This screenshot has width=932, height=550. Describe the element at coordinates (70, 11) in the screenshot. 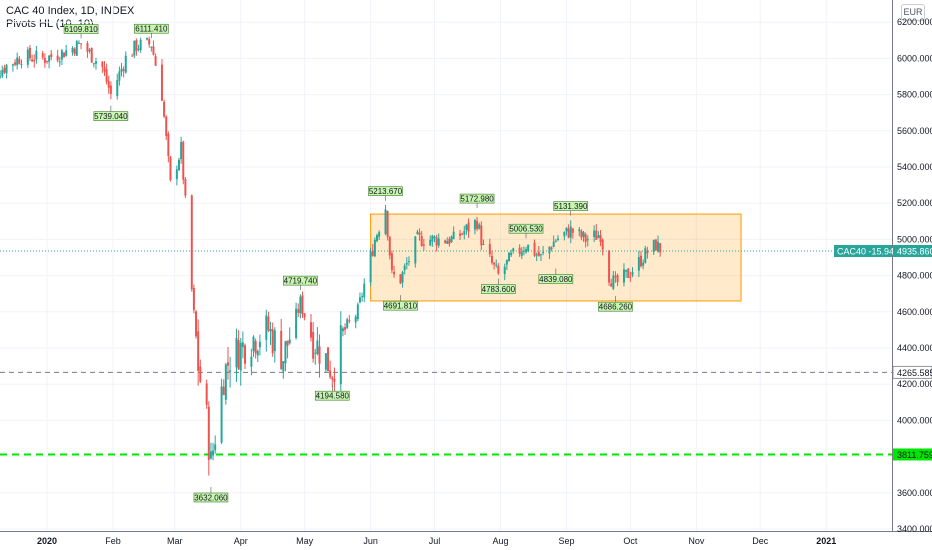

I see `chart-title: CAC 40 Index, 1D, INDEX` at that location.